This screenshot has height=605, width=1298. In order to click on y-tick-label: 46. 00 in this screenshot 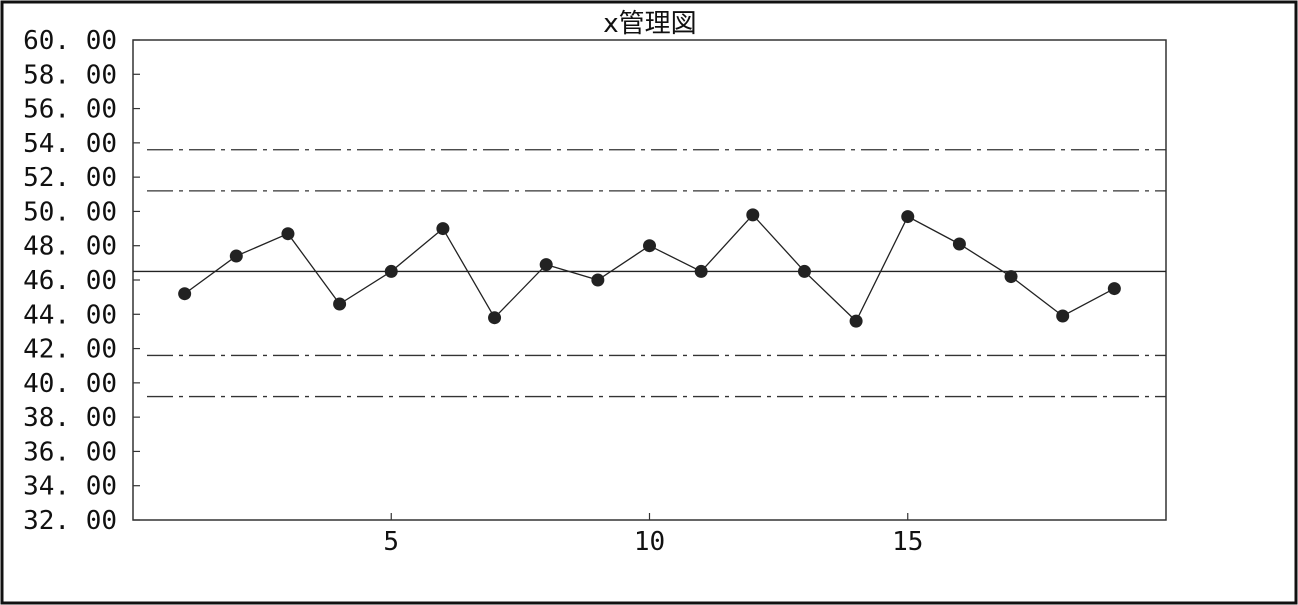, I will do `click(70, 281)`.